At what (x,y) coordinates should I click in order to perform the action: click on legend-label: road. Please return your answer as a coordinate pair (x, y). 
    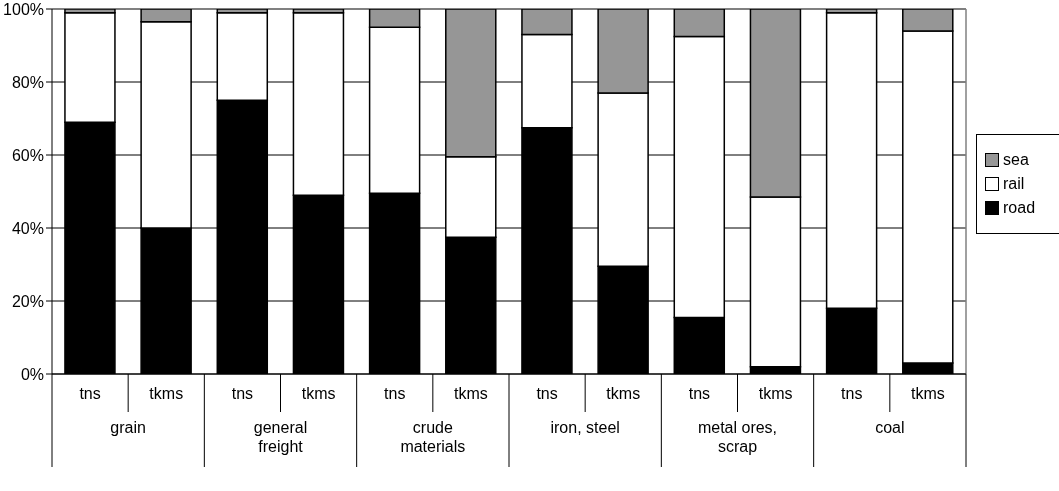
    Looking at the image, I should click on (1019, 207).